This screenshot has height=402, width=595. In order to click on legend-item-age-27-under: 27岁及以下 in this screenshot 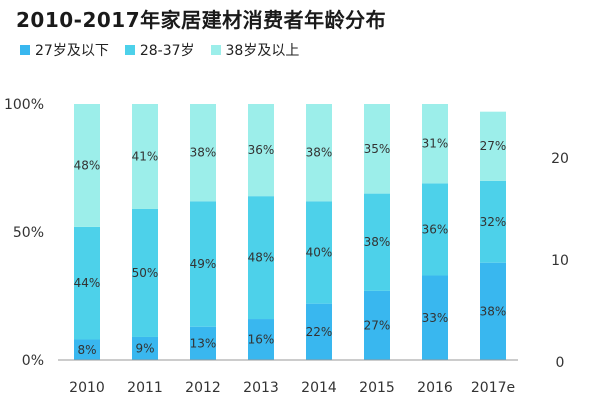, I will do `click(64, 50)`.